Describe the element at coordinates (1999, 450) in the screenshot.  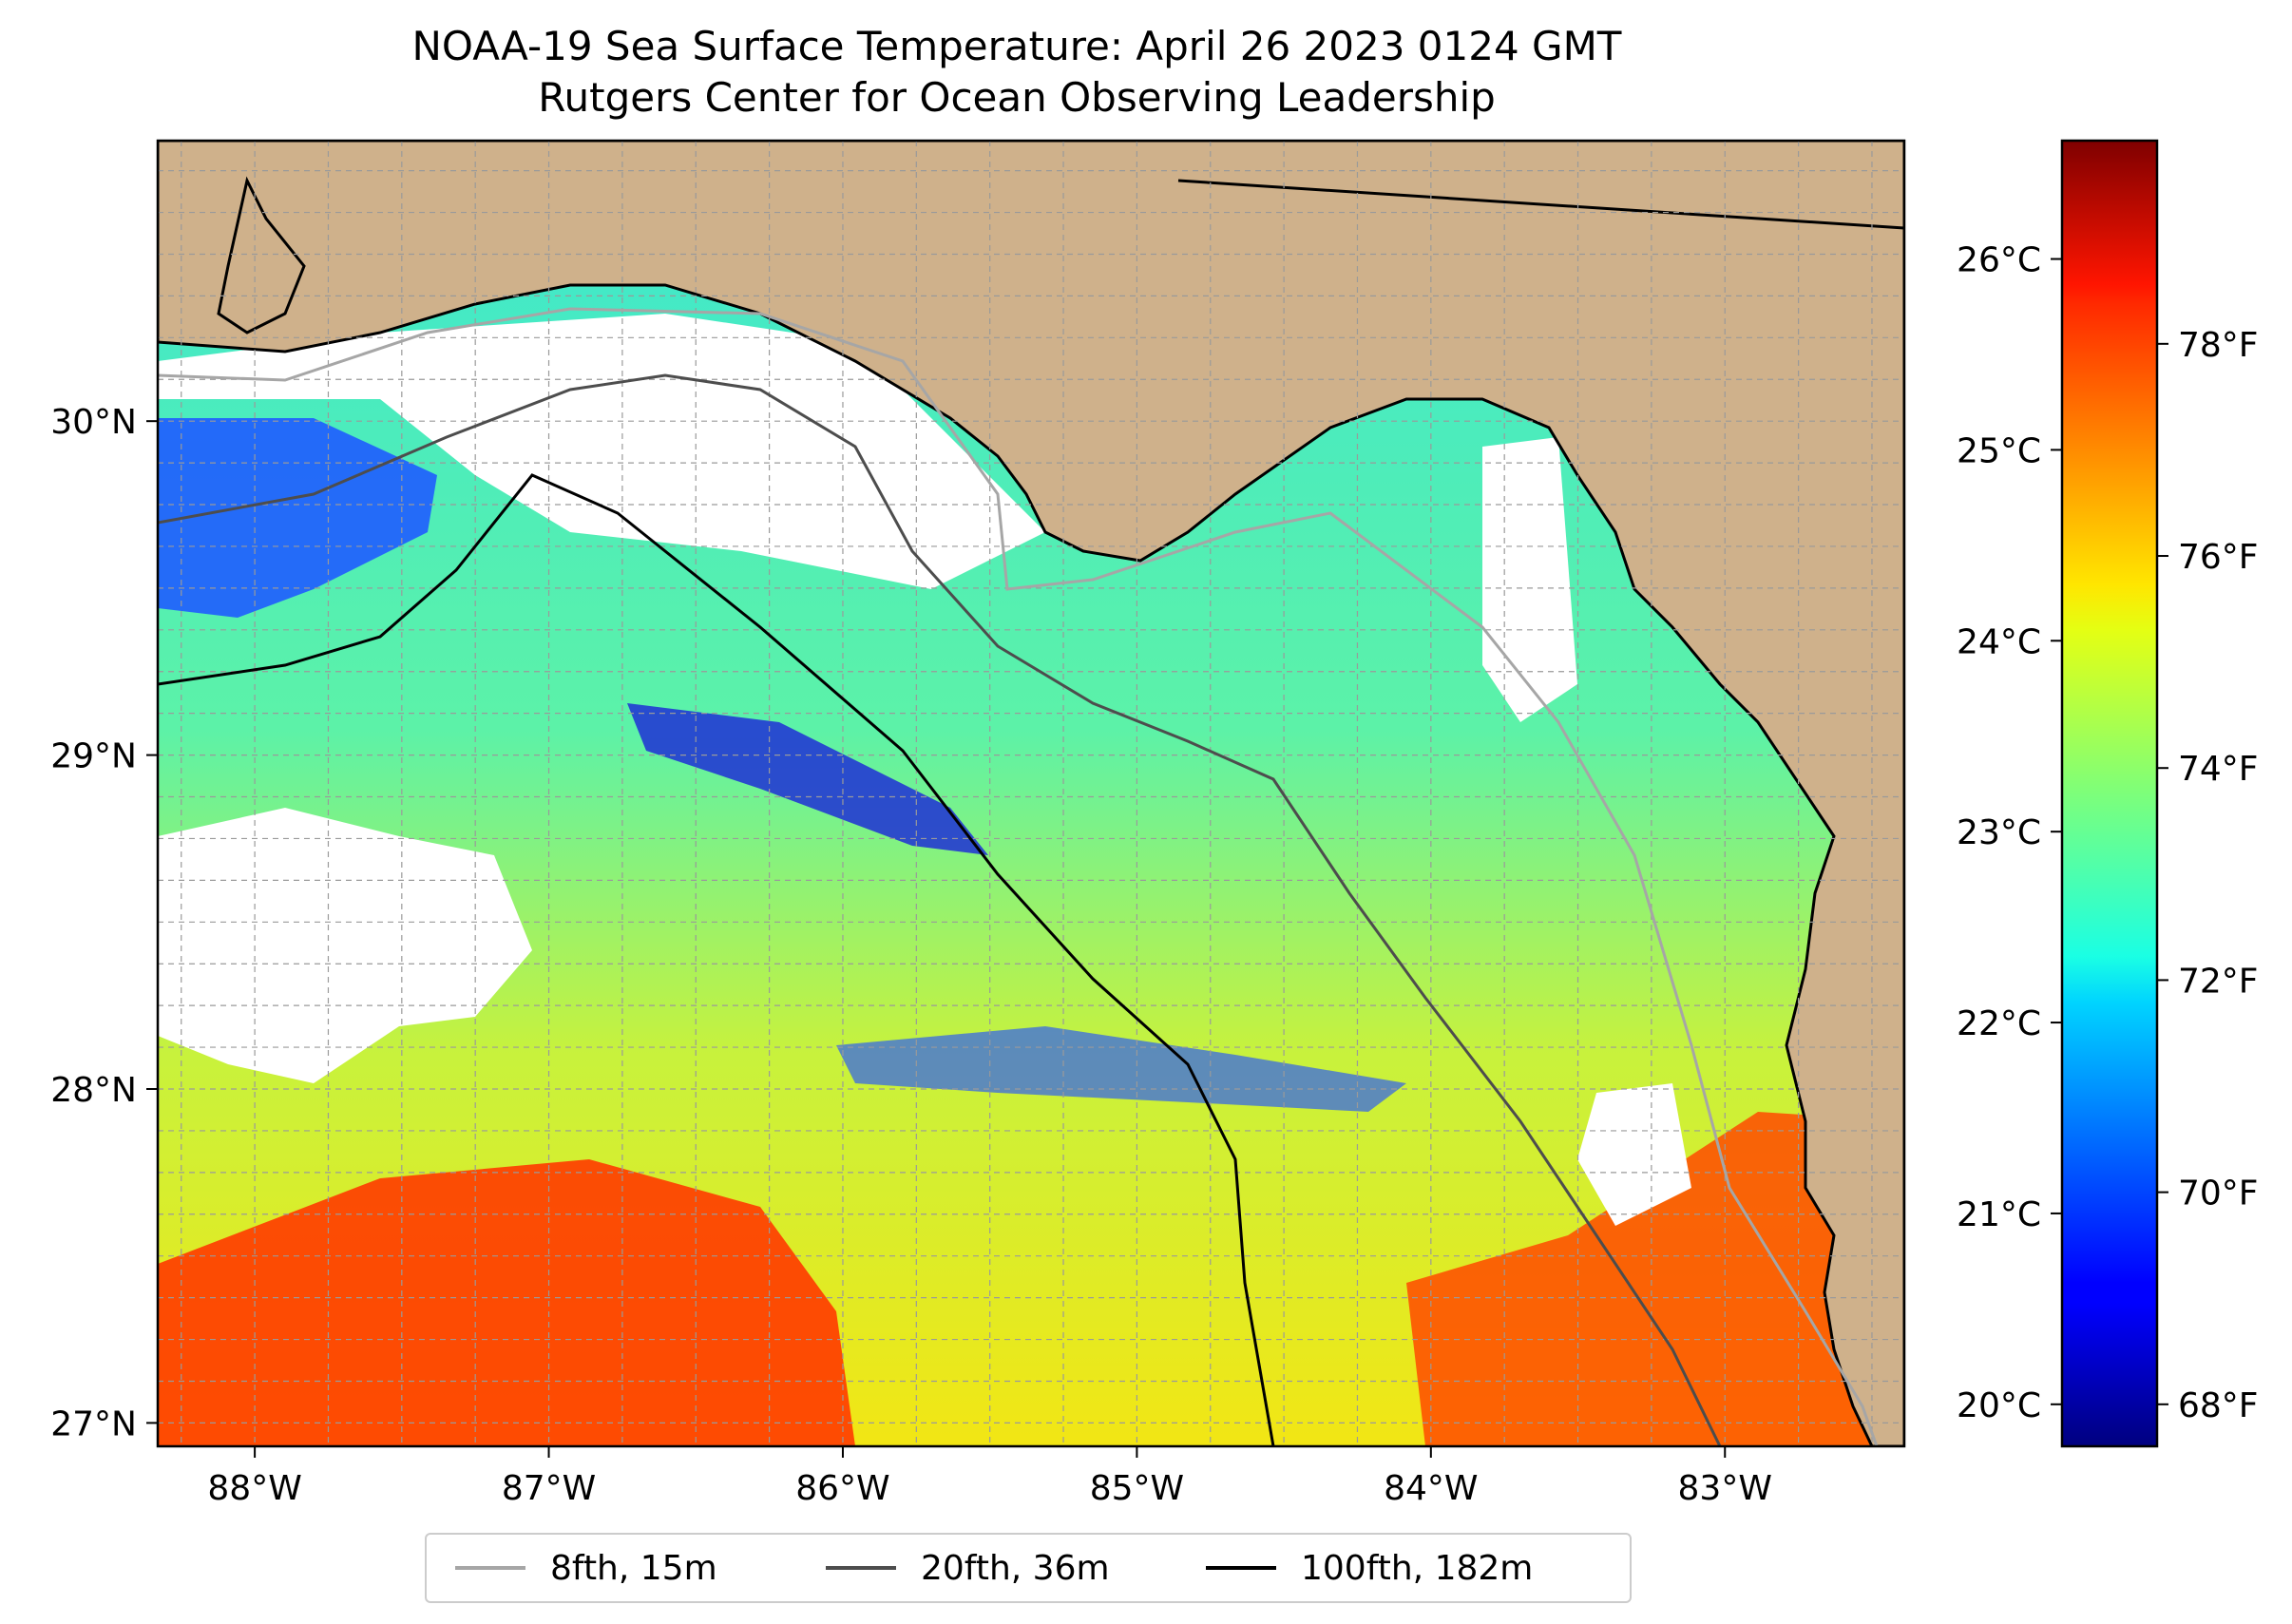
I see `celsius-tick-label: 25°C` at that location.